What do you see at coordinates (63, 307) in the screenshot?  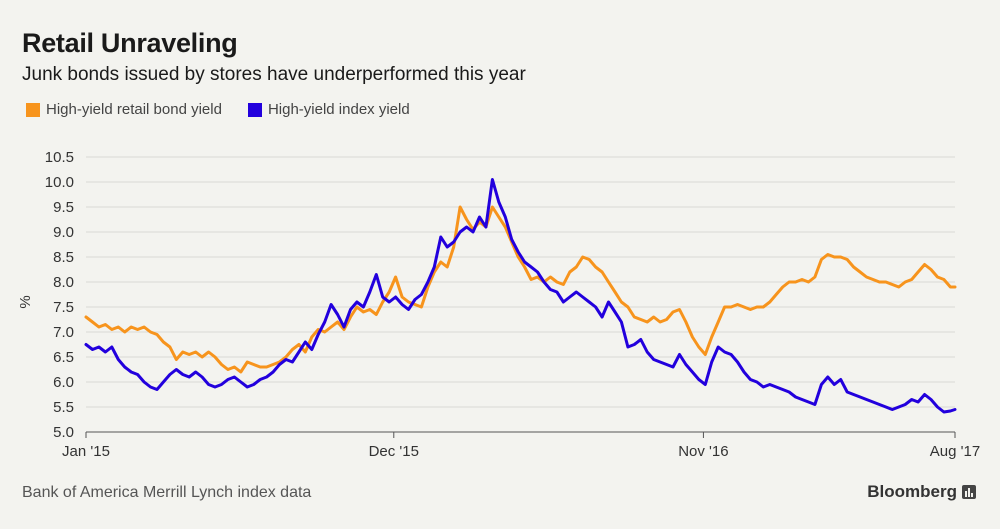 I see `y-tick-label: 7.5` at bounding box center [63, 307].